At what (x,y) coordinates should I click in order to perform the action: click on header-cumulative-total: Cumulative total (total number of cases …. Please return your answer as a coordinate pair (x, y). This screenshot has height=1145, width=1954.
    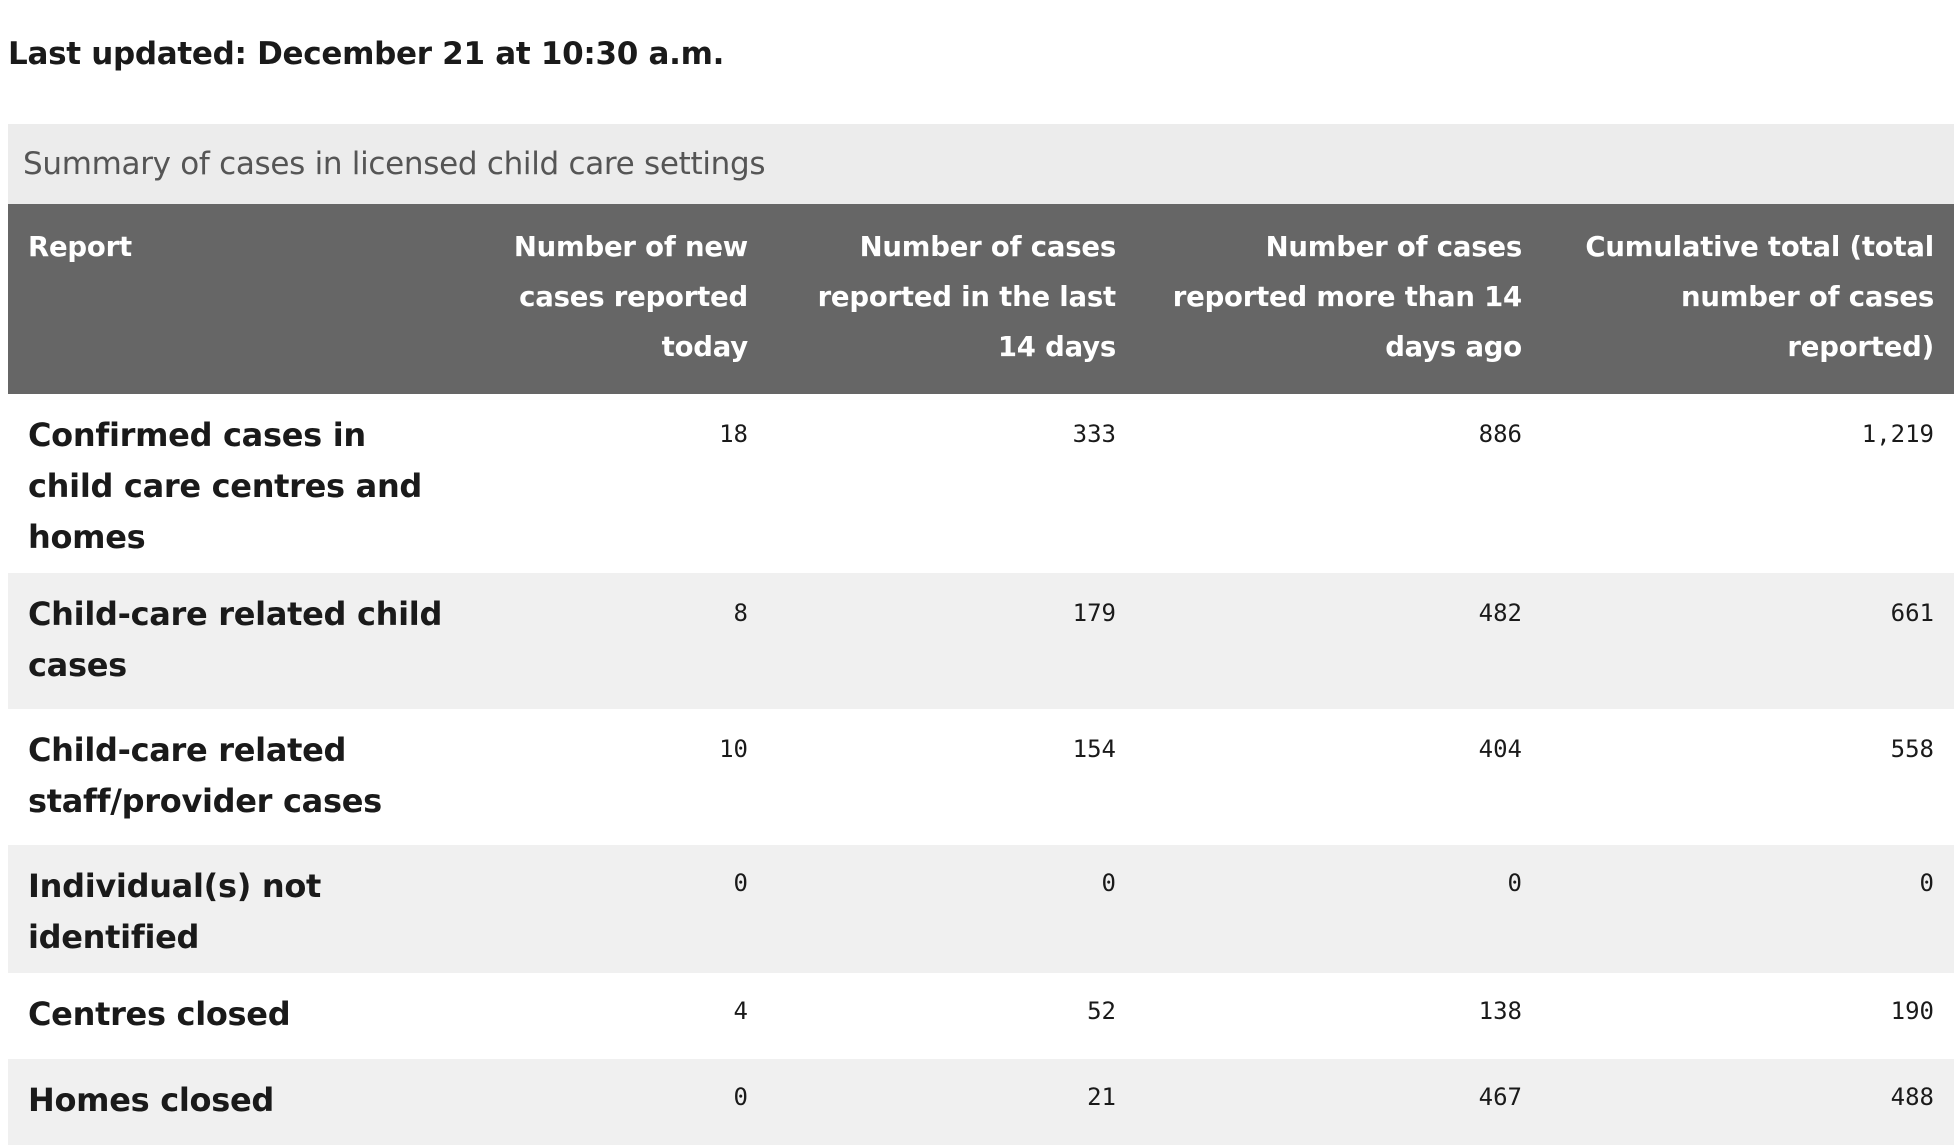
    Looking at the image, I should click on (1748, 299).